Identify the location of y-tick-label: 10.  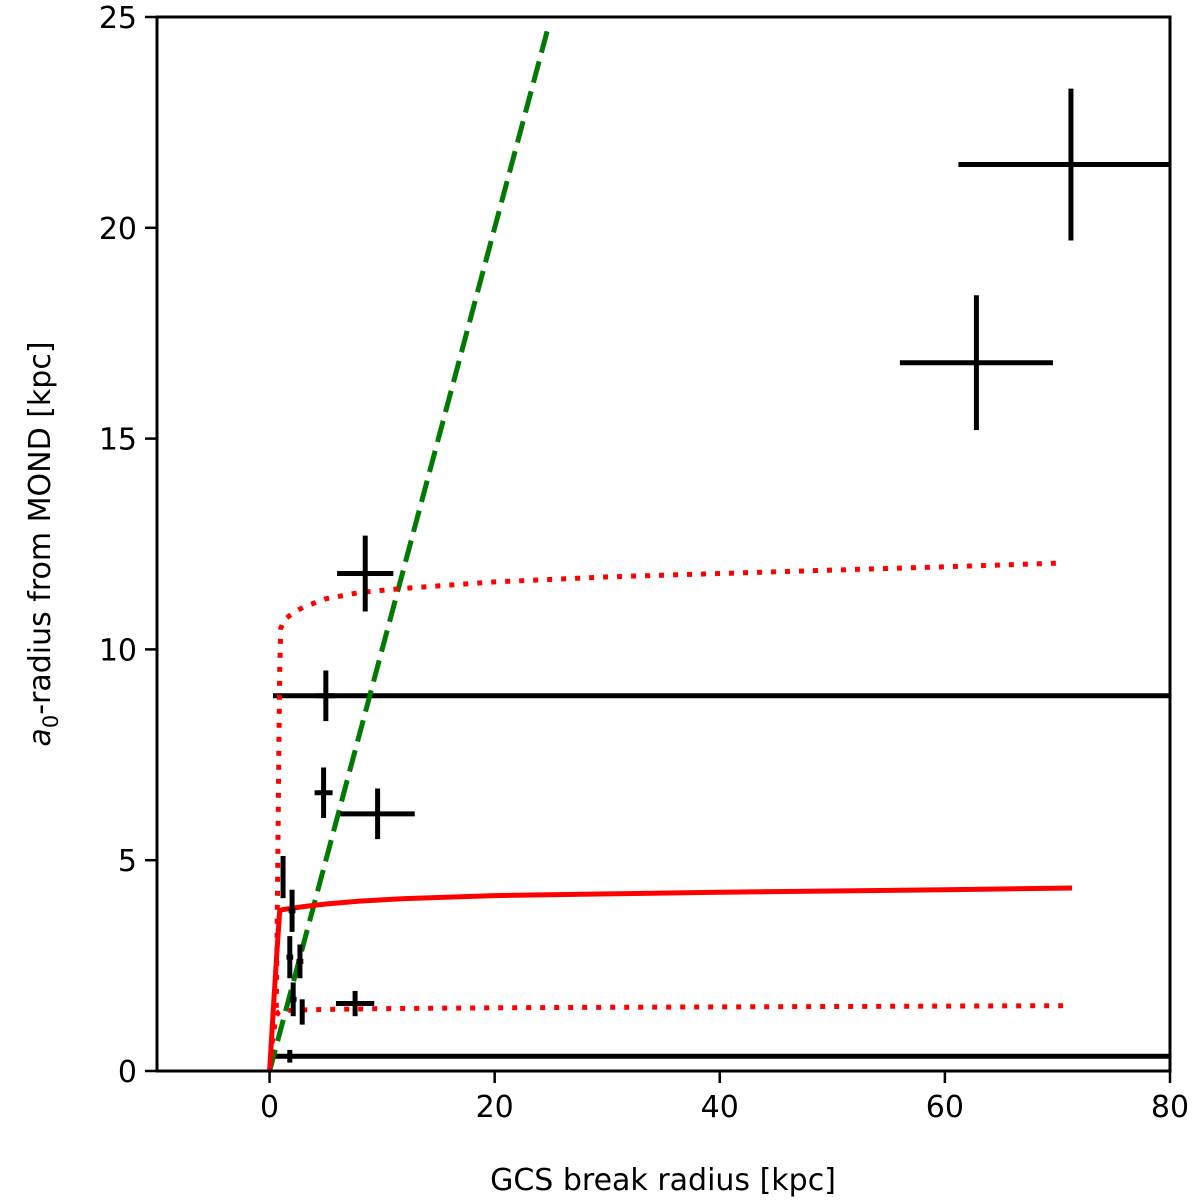
(118, 650).